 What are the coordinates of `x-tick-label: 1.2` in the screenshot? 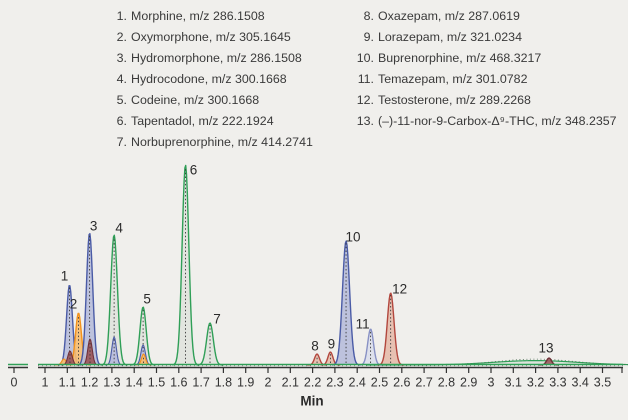 It's located at (89, 382).